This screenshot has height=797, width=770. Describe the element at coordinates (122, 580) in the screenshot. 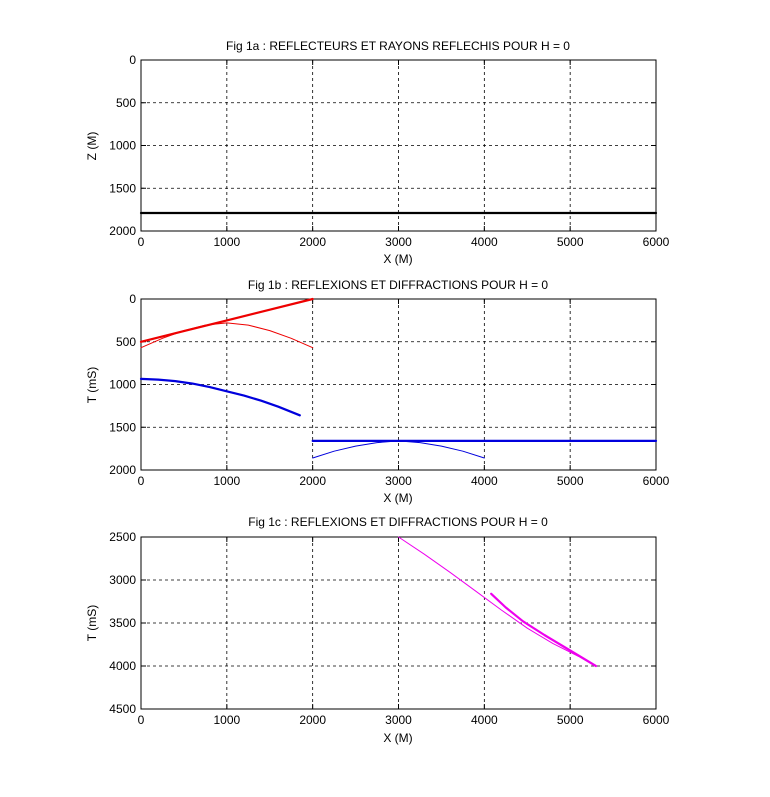

I see `y-tick-label: 3000` at that location.